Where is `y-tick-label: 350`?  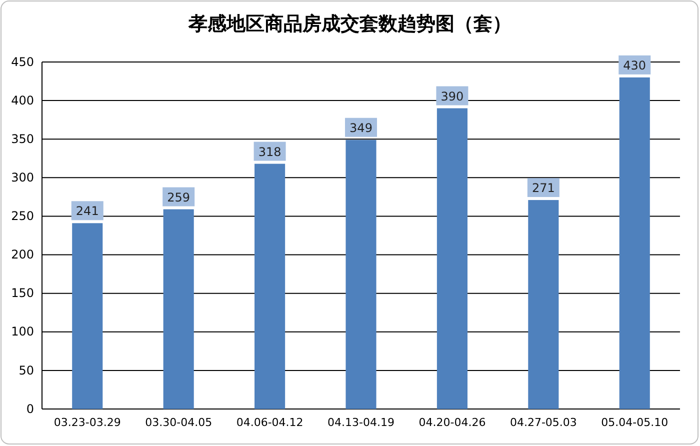
y-tick-label: 350 is located at coordinates (22, 139).